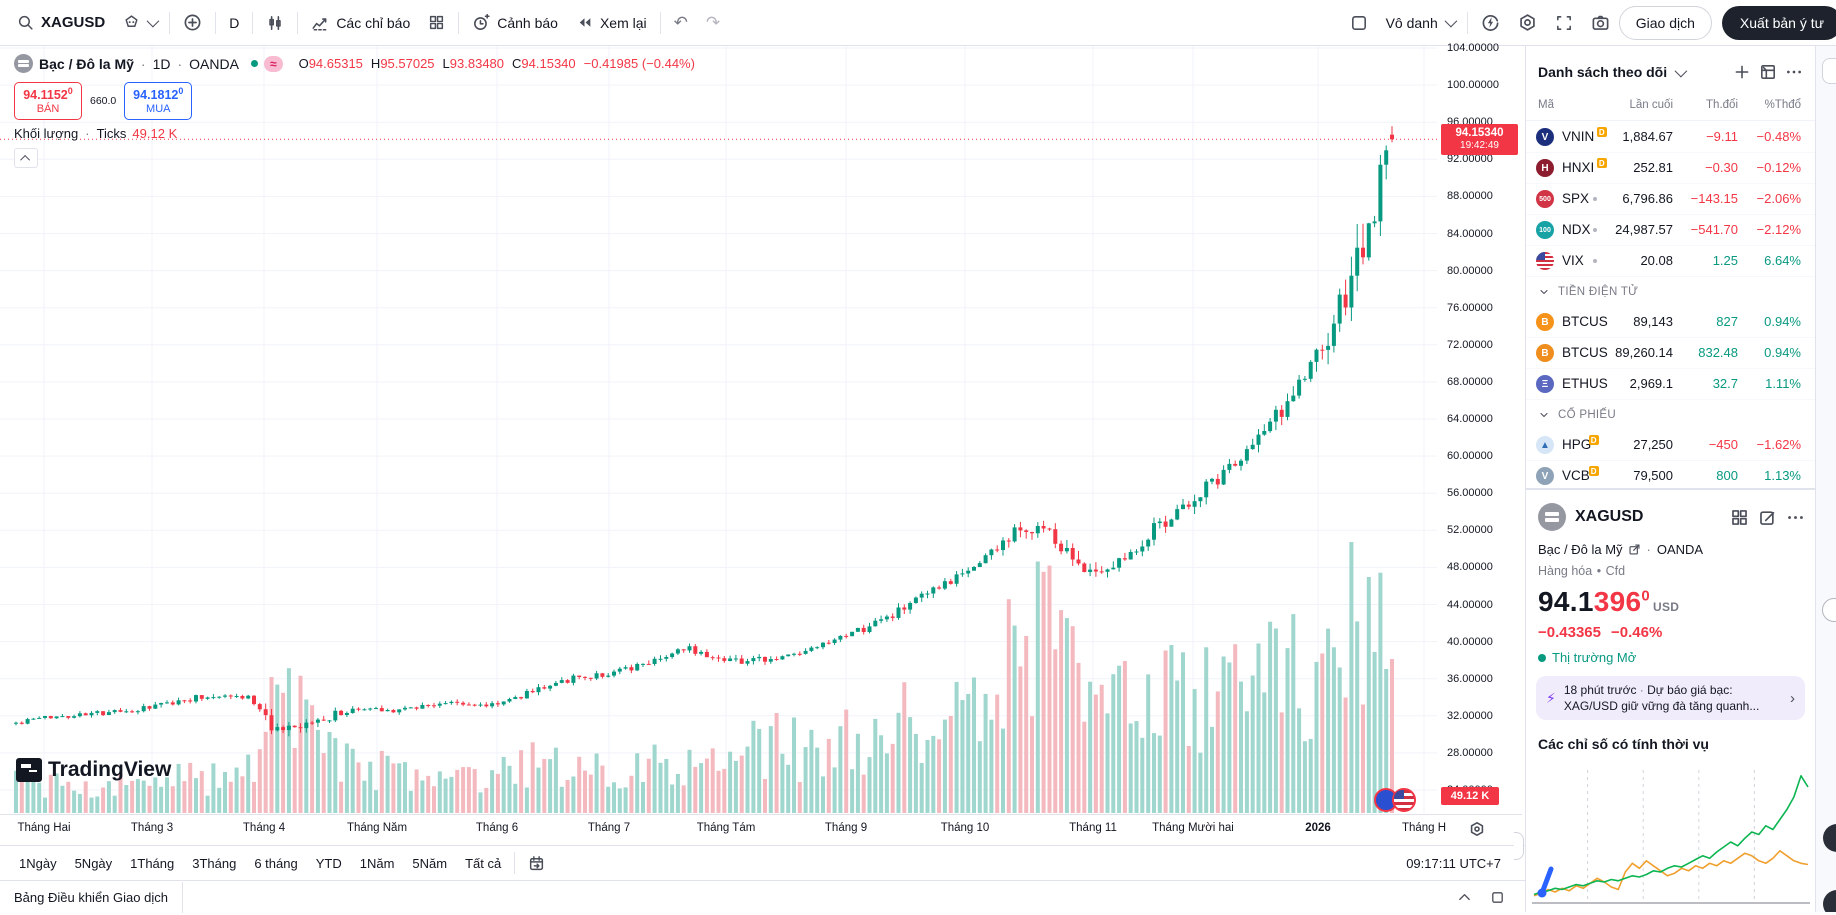 The height and width of the screenshot is (915, 1836). Describe the element at coordinates (152, 863) in the screenshot. I see `range-button-1tháng: 1Tháng` at that location.